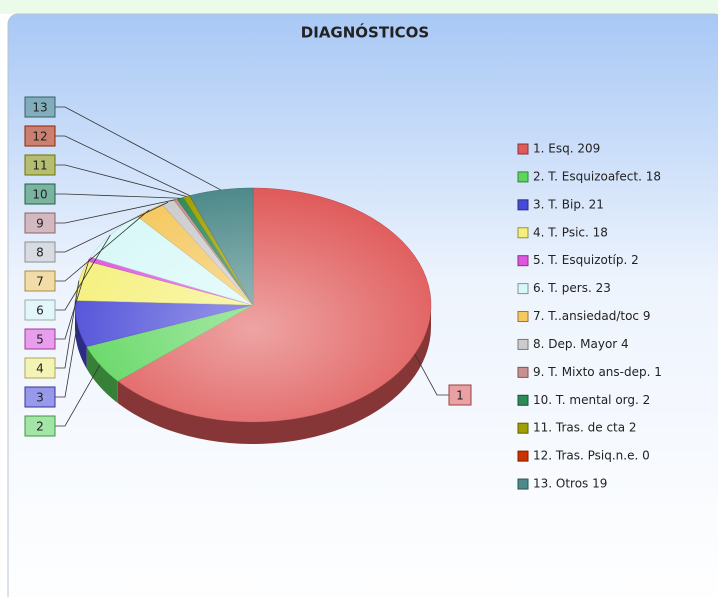 The width and height of the screenshot is (718, 597). I want to click on callout-label: 6, so click(40, 311).